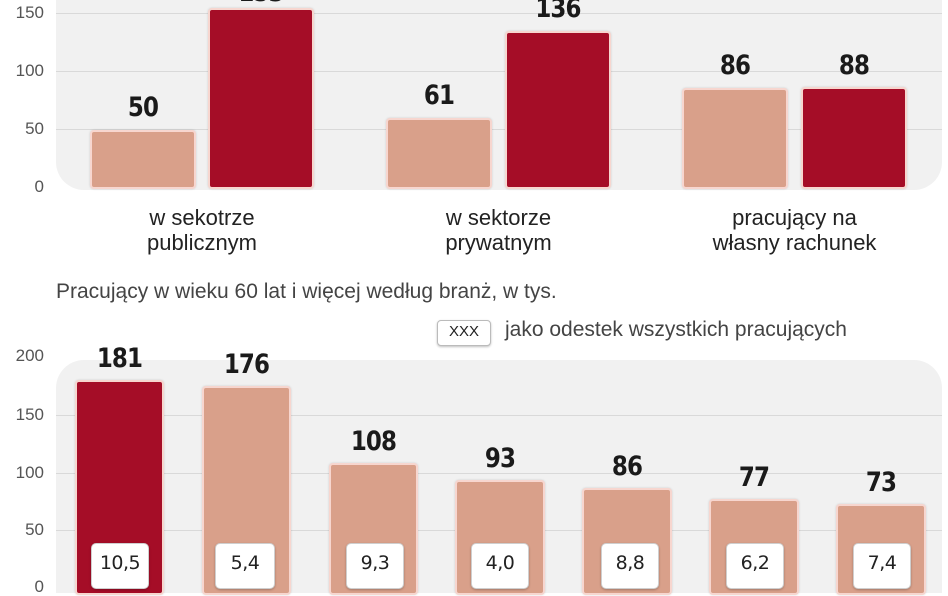 This screenshot has width=948, height=596. I want to click on share-label: 7,4, so click(882, 566).